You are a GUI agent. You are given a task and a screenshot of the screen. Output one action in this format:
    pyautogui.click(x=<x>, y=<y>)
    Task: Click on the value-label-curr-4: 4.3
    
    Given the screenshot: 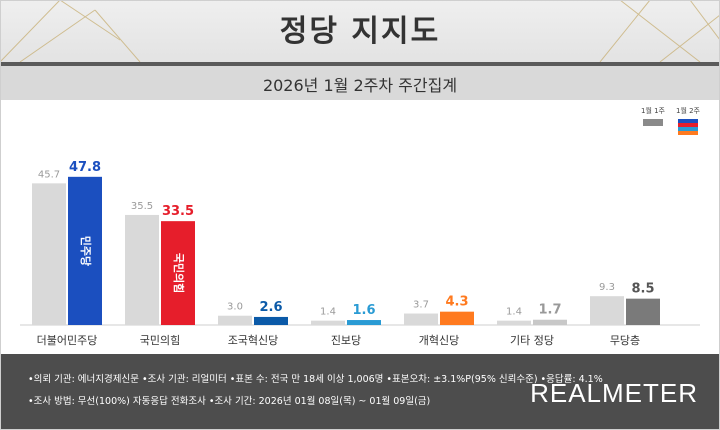 What is the action you would take?
    pyautogui.click(x=456, y=302)
    